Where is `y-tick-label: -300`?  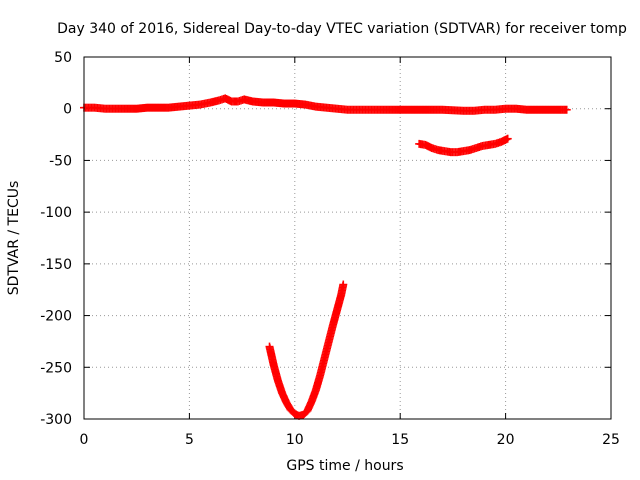
y-tick-label: -300 is located at coordinates (56, 420).